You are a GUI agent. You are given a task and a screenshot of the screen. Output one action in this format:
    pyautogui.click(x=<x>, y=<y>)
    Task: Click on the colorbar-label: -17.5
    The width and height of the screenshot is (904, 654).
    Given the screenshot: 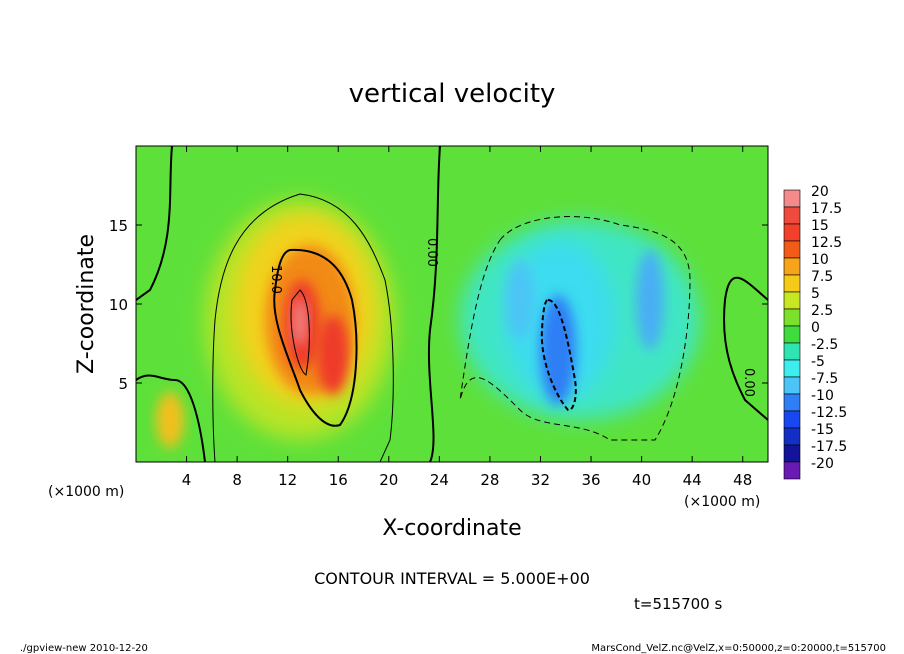 What is the action you would take?
    pyautogui.click(x=829, y=447)
    